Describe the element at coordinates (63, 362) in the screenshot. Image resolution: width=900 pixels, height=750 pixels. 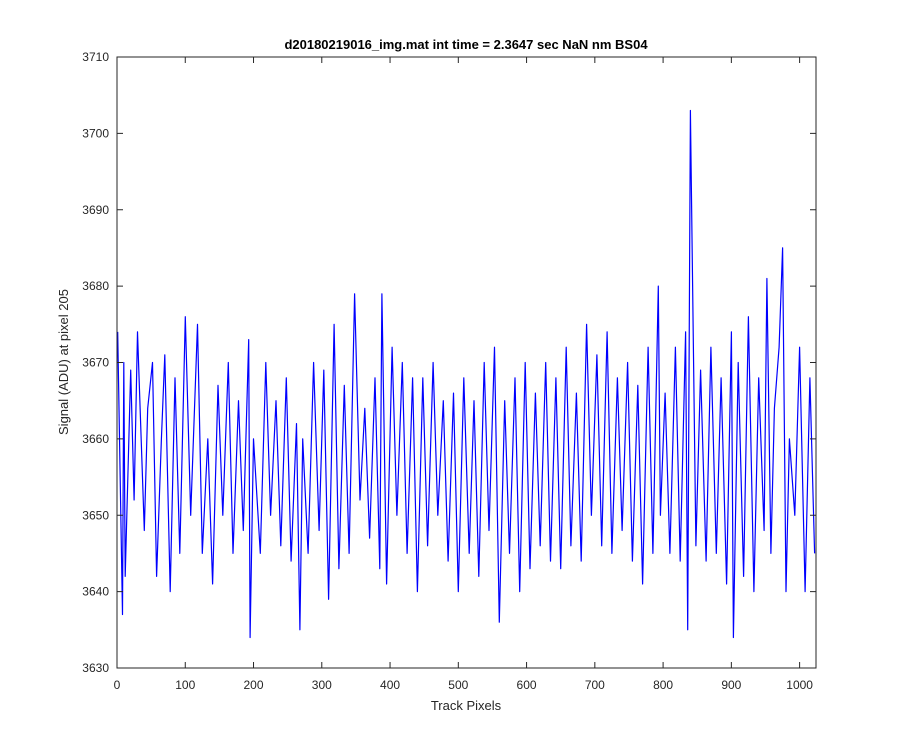
I see `y-axis-label: Signal (ADU) at pixel 205` at that location.